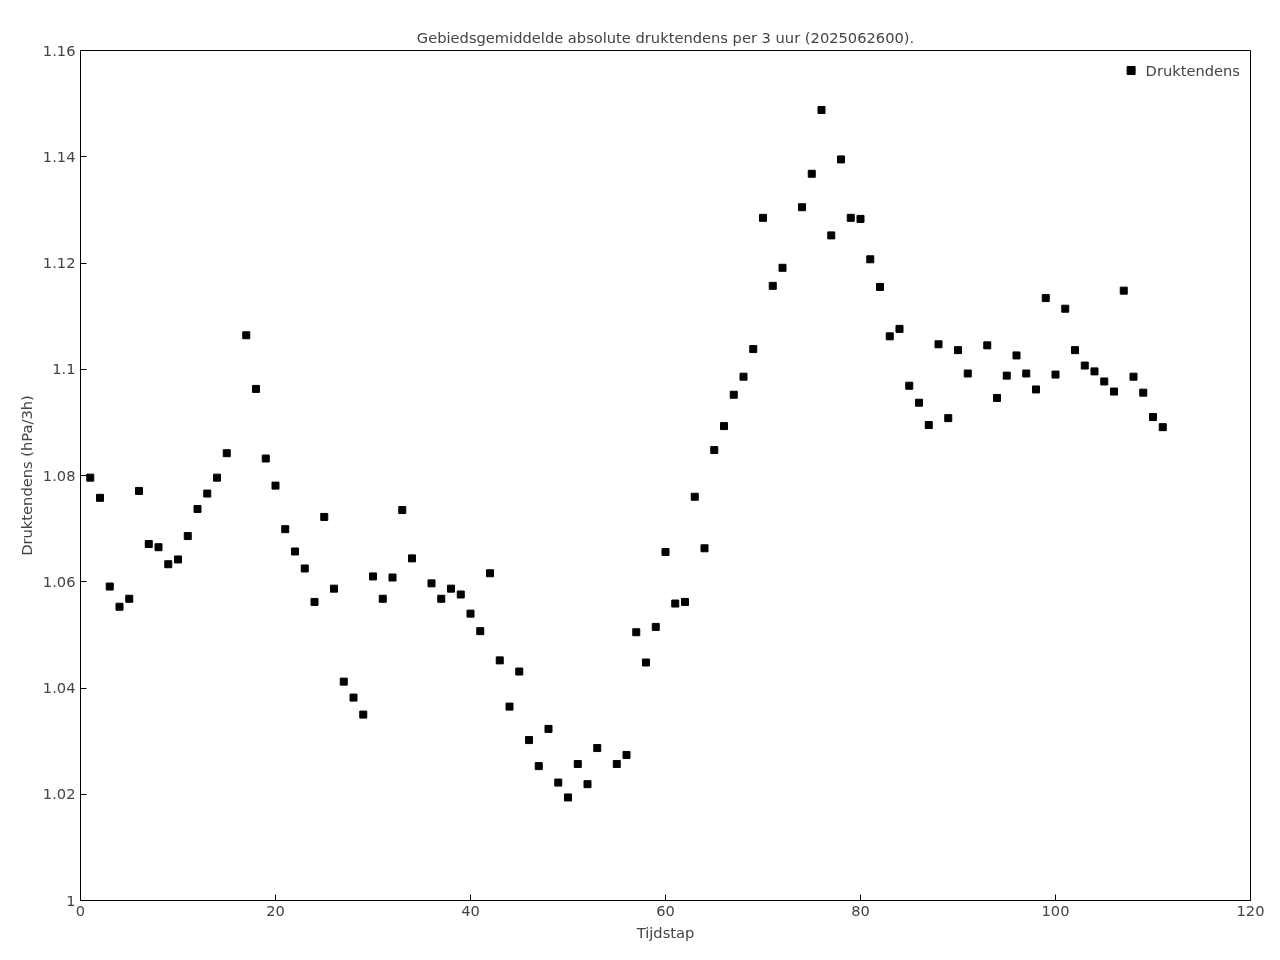  What do you see at coordinates (1192, 70) in the screenshot?
I see `legend-label: Druktendens` at bounding box center [1192, 70].